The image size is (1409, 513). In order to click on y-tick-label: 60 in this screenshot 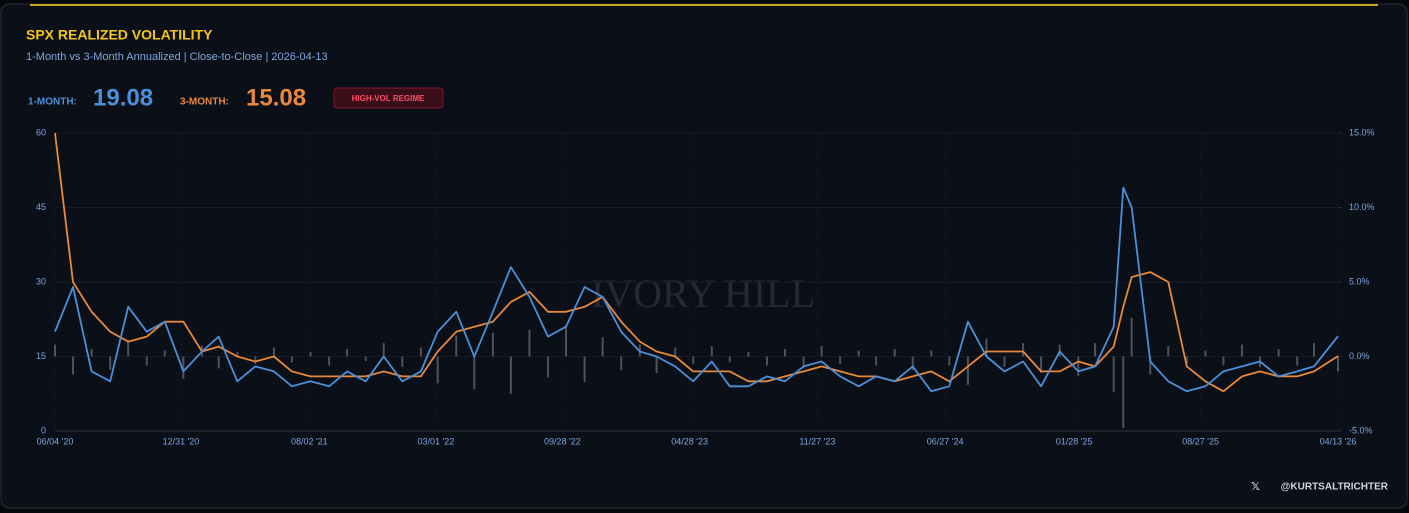, I will do `click(41, 132)`.